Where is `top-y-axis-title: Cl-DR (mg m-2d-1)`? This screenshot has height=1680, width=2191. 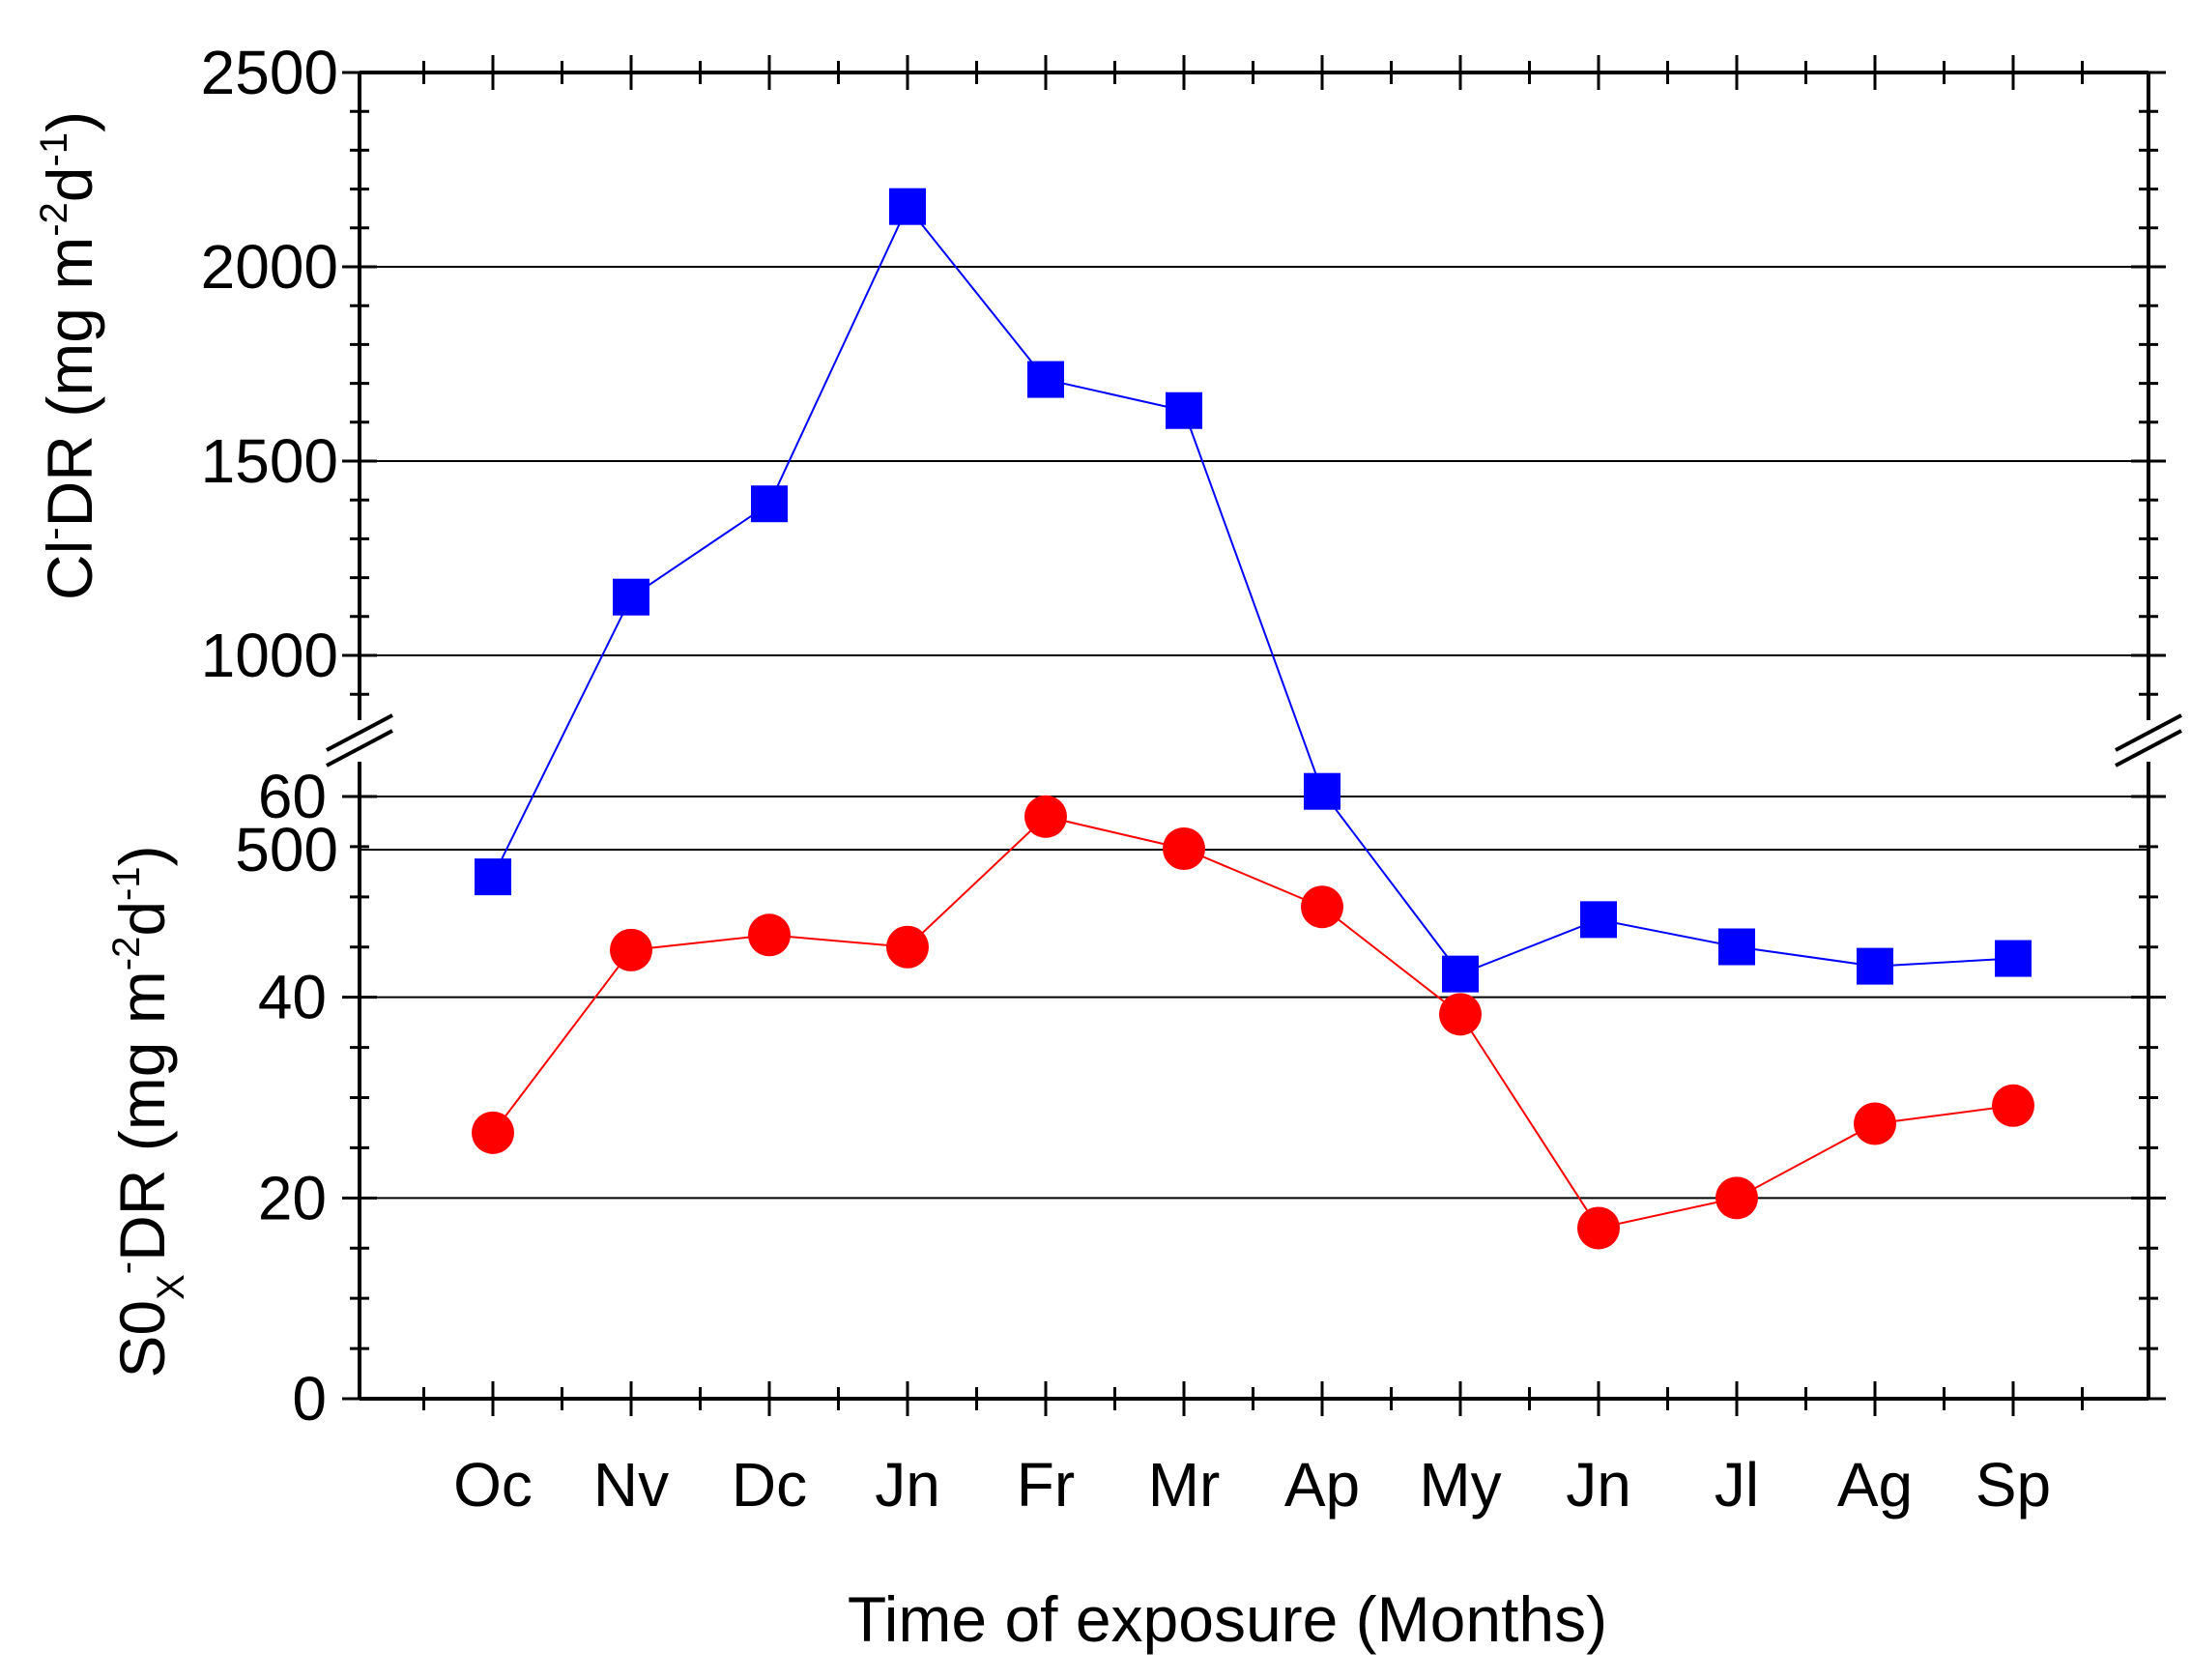 top-y-axis-title: Cl-DR (mg m-2d-1) is located at coordinates (69, 356).